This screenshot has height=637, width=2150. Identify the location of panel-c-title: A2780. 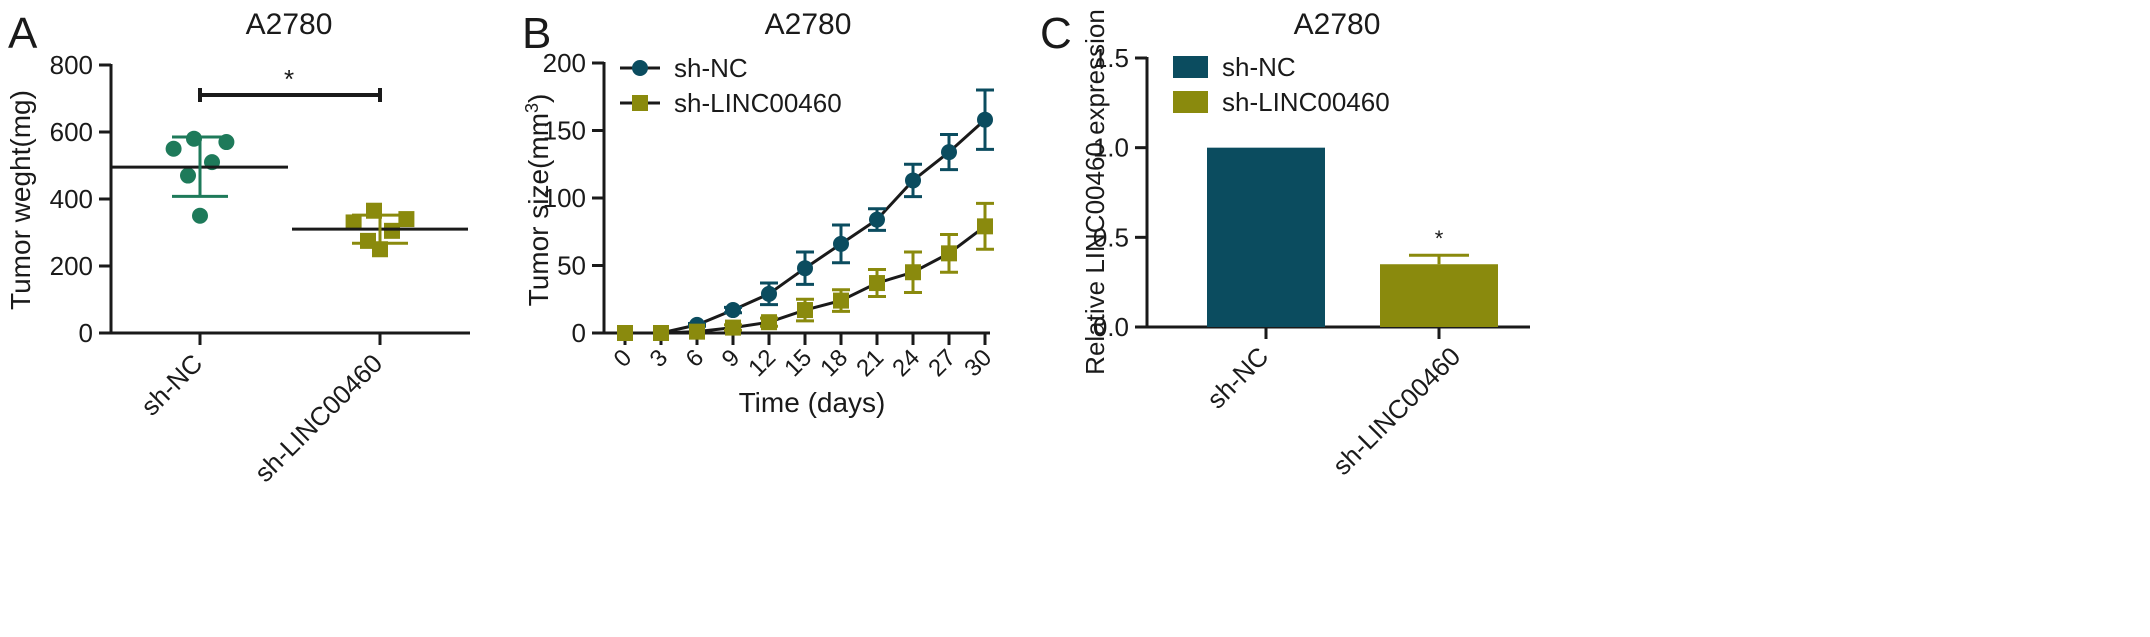
(1337, 24).